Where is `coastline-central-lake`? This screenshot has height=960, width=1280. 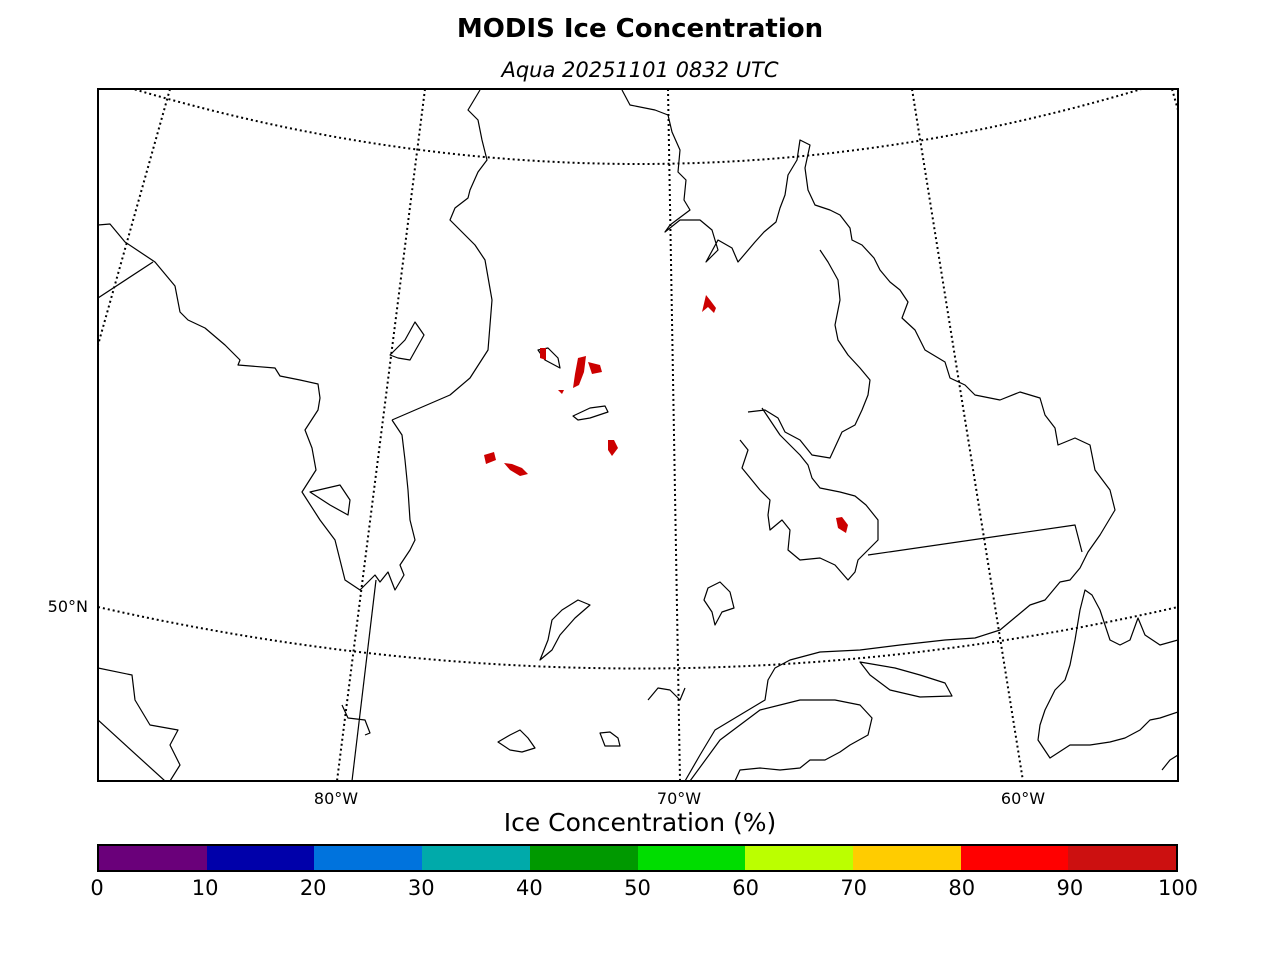
coastline-central-lake is located at coordinates (590, 413).